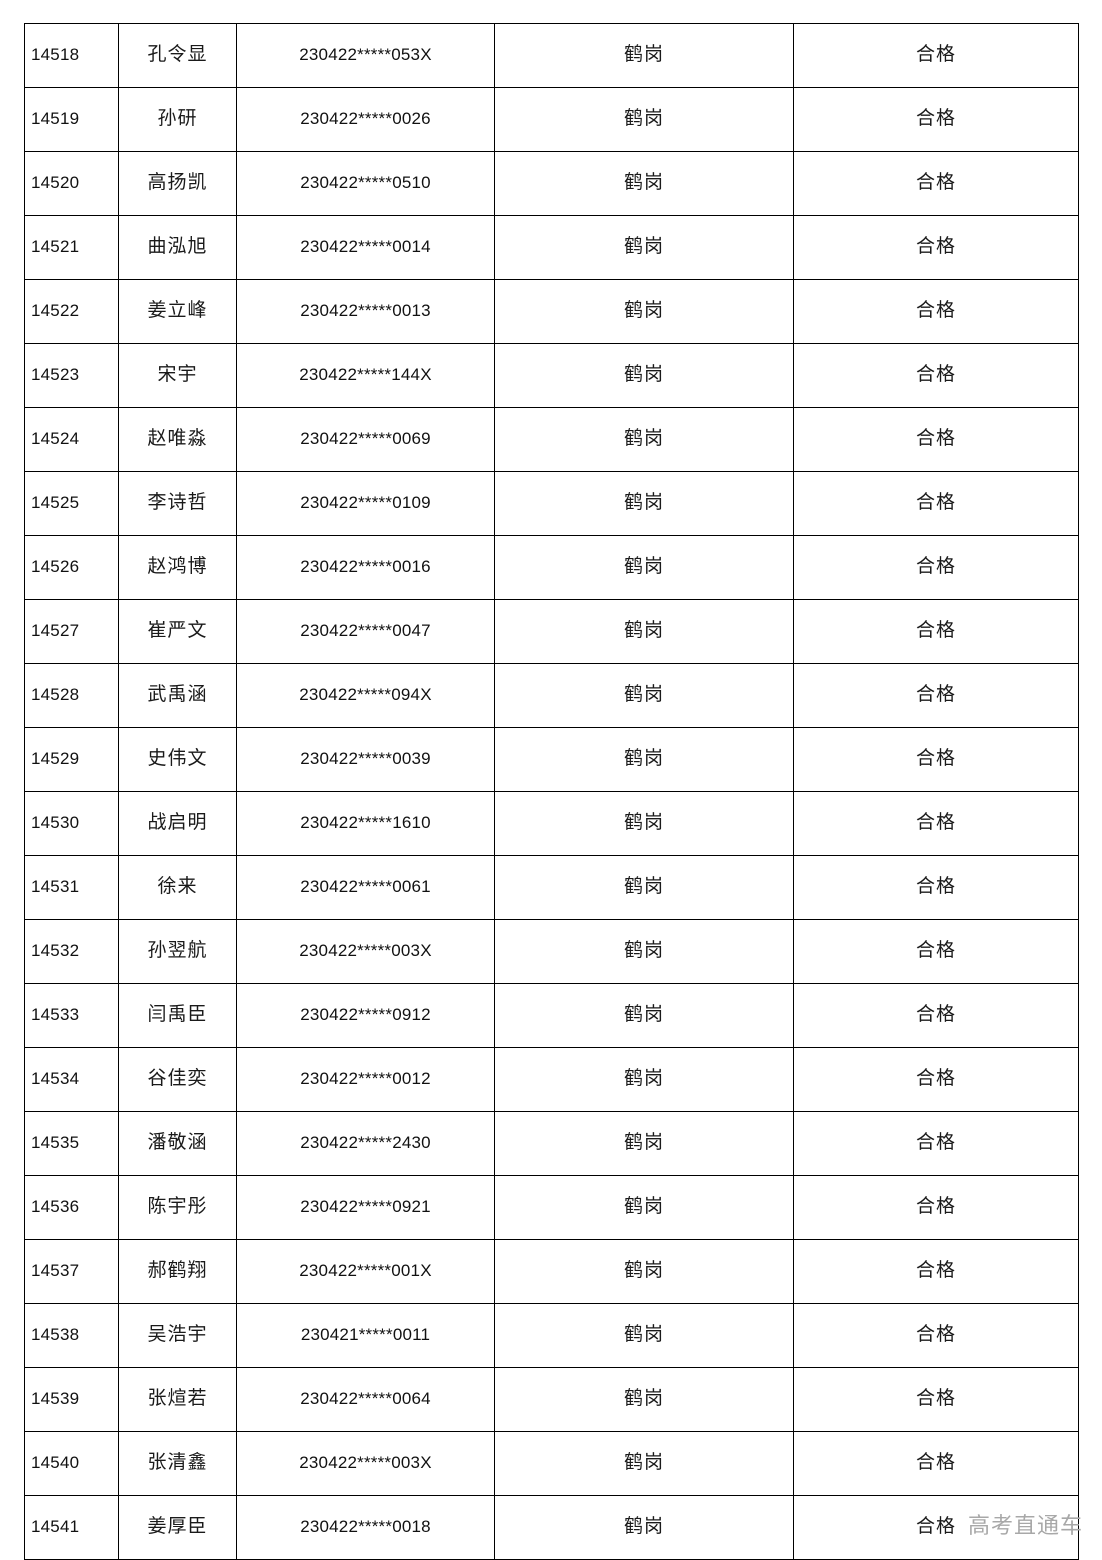 This screenshot has height=1560, width=1102. What do you see at coordinates (177, 1335) in the screenshot?
I see `cell-candidate-name: 吴浩宇` at bounding box center [177, 1335].